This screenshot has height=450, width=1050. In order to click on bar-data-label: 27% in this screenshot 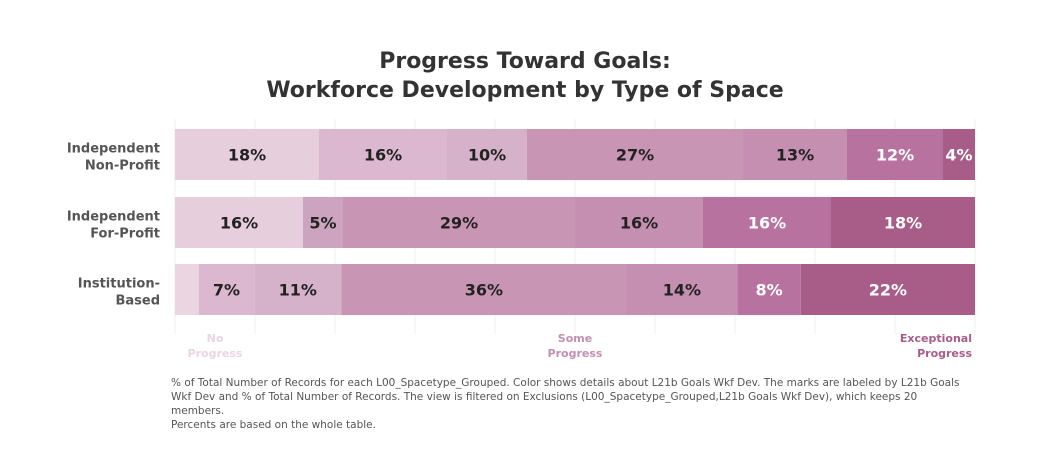, I will do `click(635, 155)`.